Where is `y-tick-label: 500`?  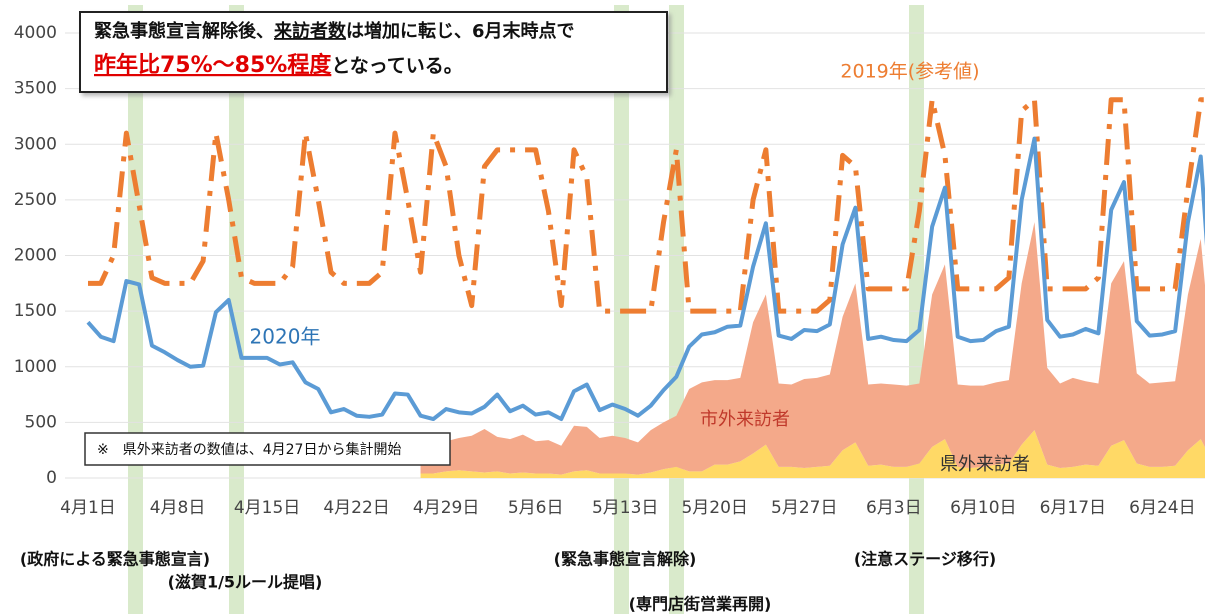 y-tick-label: 500 is located at coordinates (41, 422).